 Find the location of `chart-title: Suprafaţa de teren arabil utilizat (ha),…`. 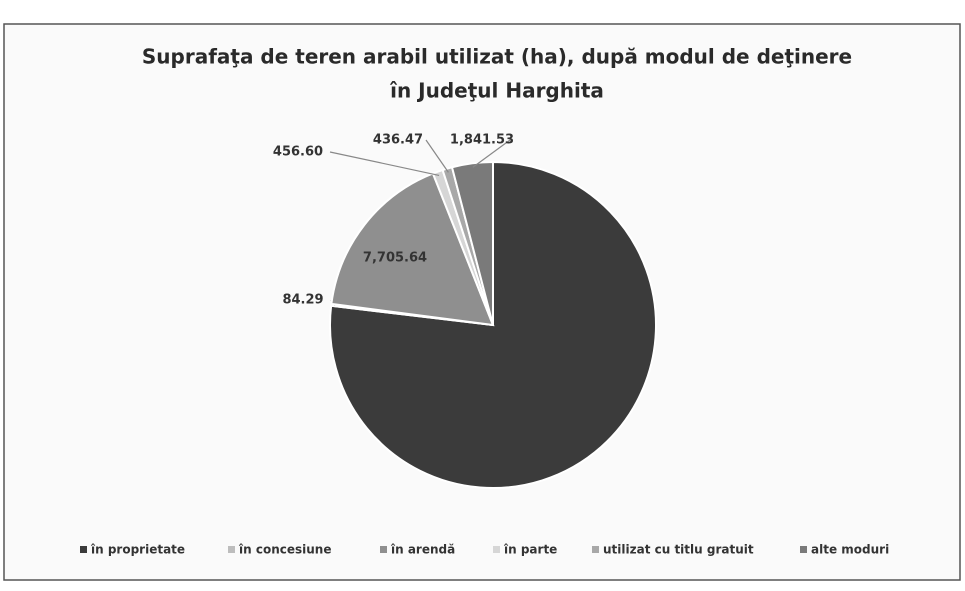

chart-title: Suprafaţa de teren arabil utilizat (ha),… is located at coordinates (497, 57).